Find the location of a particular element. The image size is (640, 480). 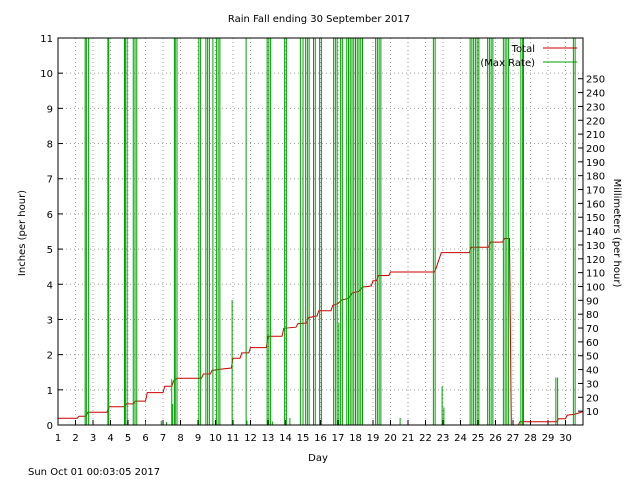

x-tick-label-11: 12 is located at coordinates (250, 438).